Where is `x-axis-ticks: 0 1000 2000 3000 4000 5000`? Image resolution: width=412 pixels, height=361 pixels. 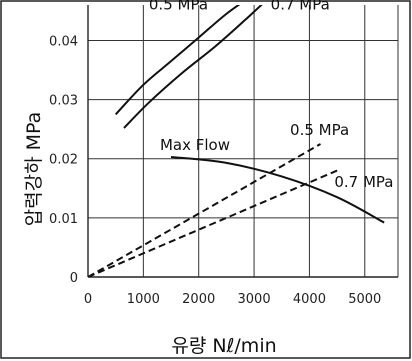 x-axis-ticks: 0 1000 2000 3000 4000 5000 is located at coordinates (232, 299).